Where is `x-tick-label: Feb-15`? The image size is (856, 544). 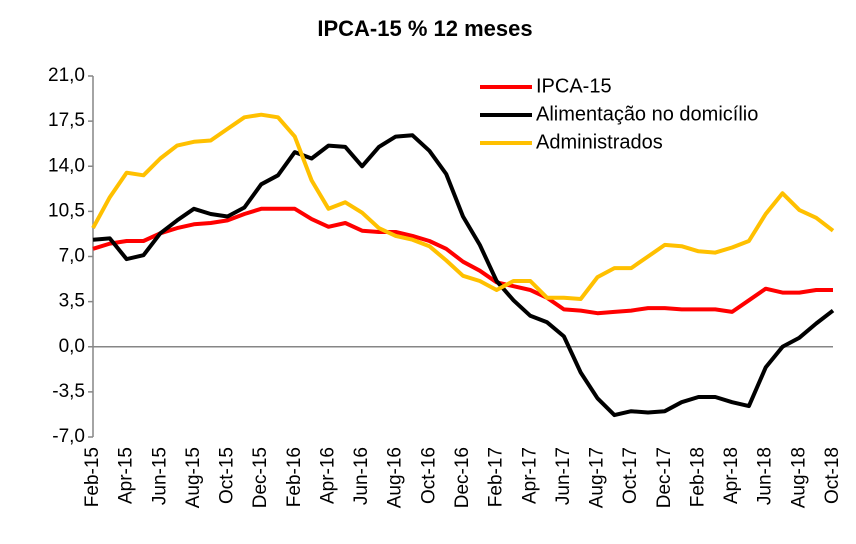
x-tick-label: Feb-15 is located at coordinates (92, 477).